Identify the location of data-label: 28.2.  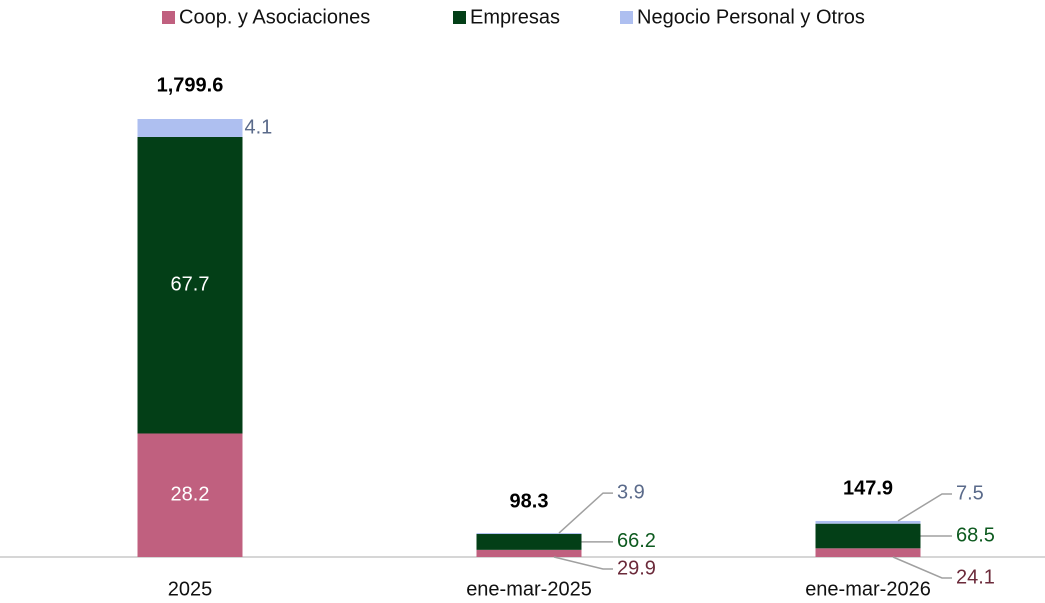
(190, 495).